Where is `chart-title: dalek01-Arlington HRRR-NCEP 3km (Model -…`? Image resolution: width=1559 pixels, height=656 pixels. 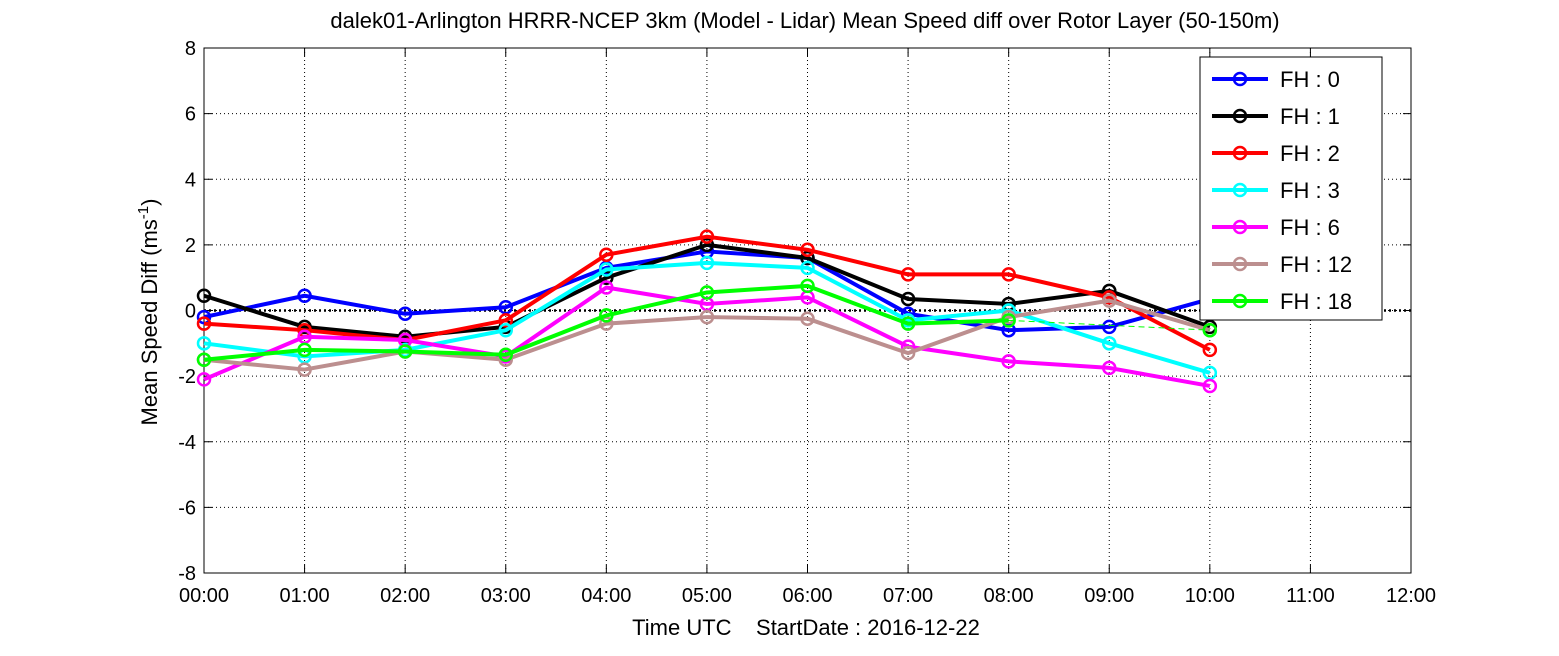 chart-title: dalek01-Arlington HRRR-NCEP 3km (Model -… is located at coordinates (804, 20).